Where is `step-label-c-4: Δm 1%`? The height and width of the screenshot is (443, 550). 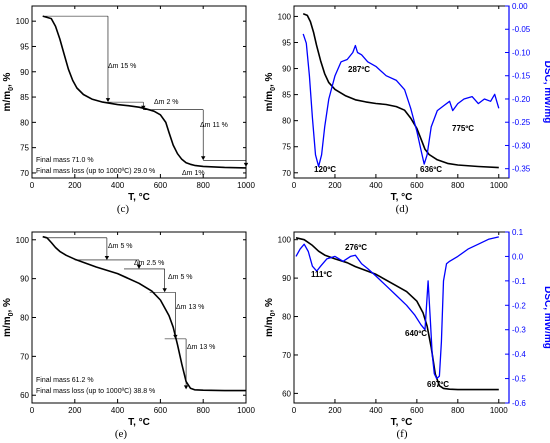
step-label-c-4: Δm 1% is located at coordinates (193, 173).